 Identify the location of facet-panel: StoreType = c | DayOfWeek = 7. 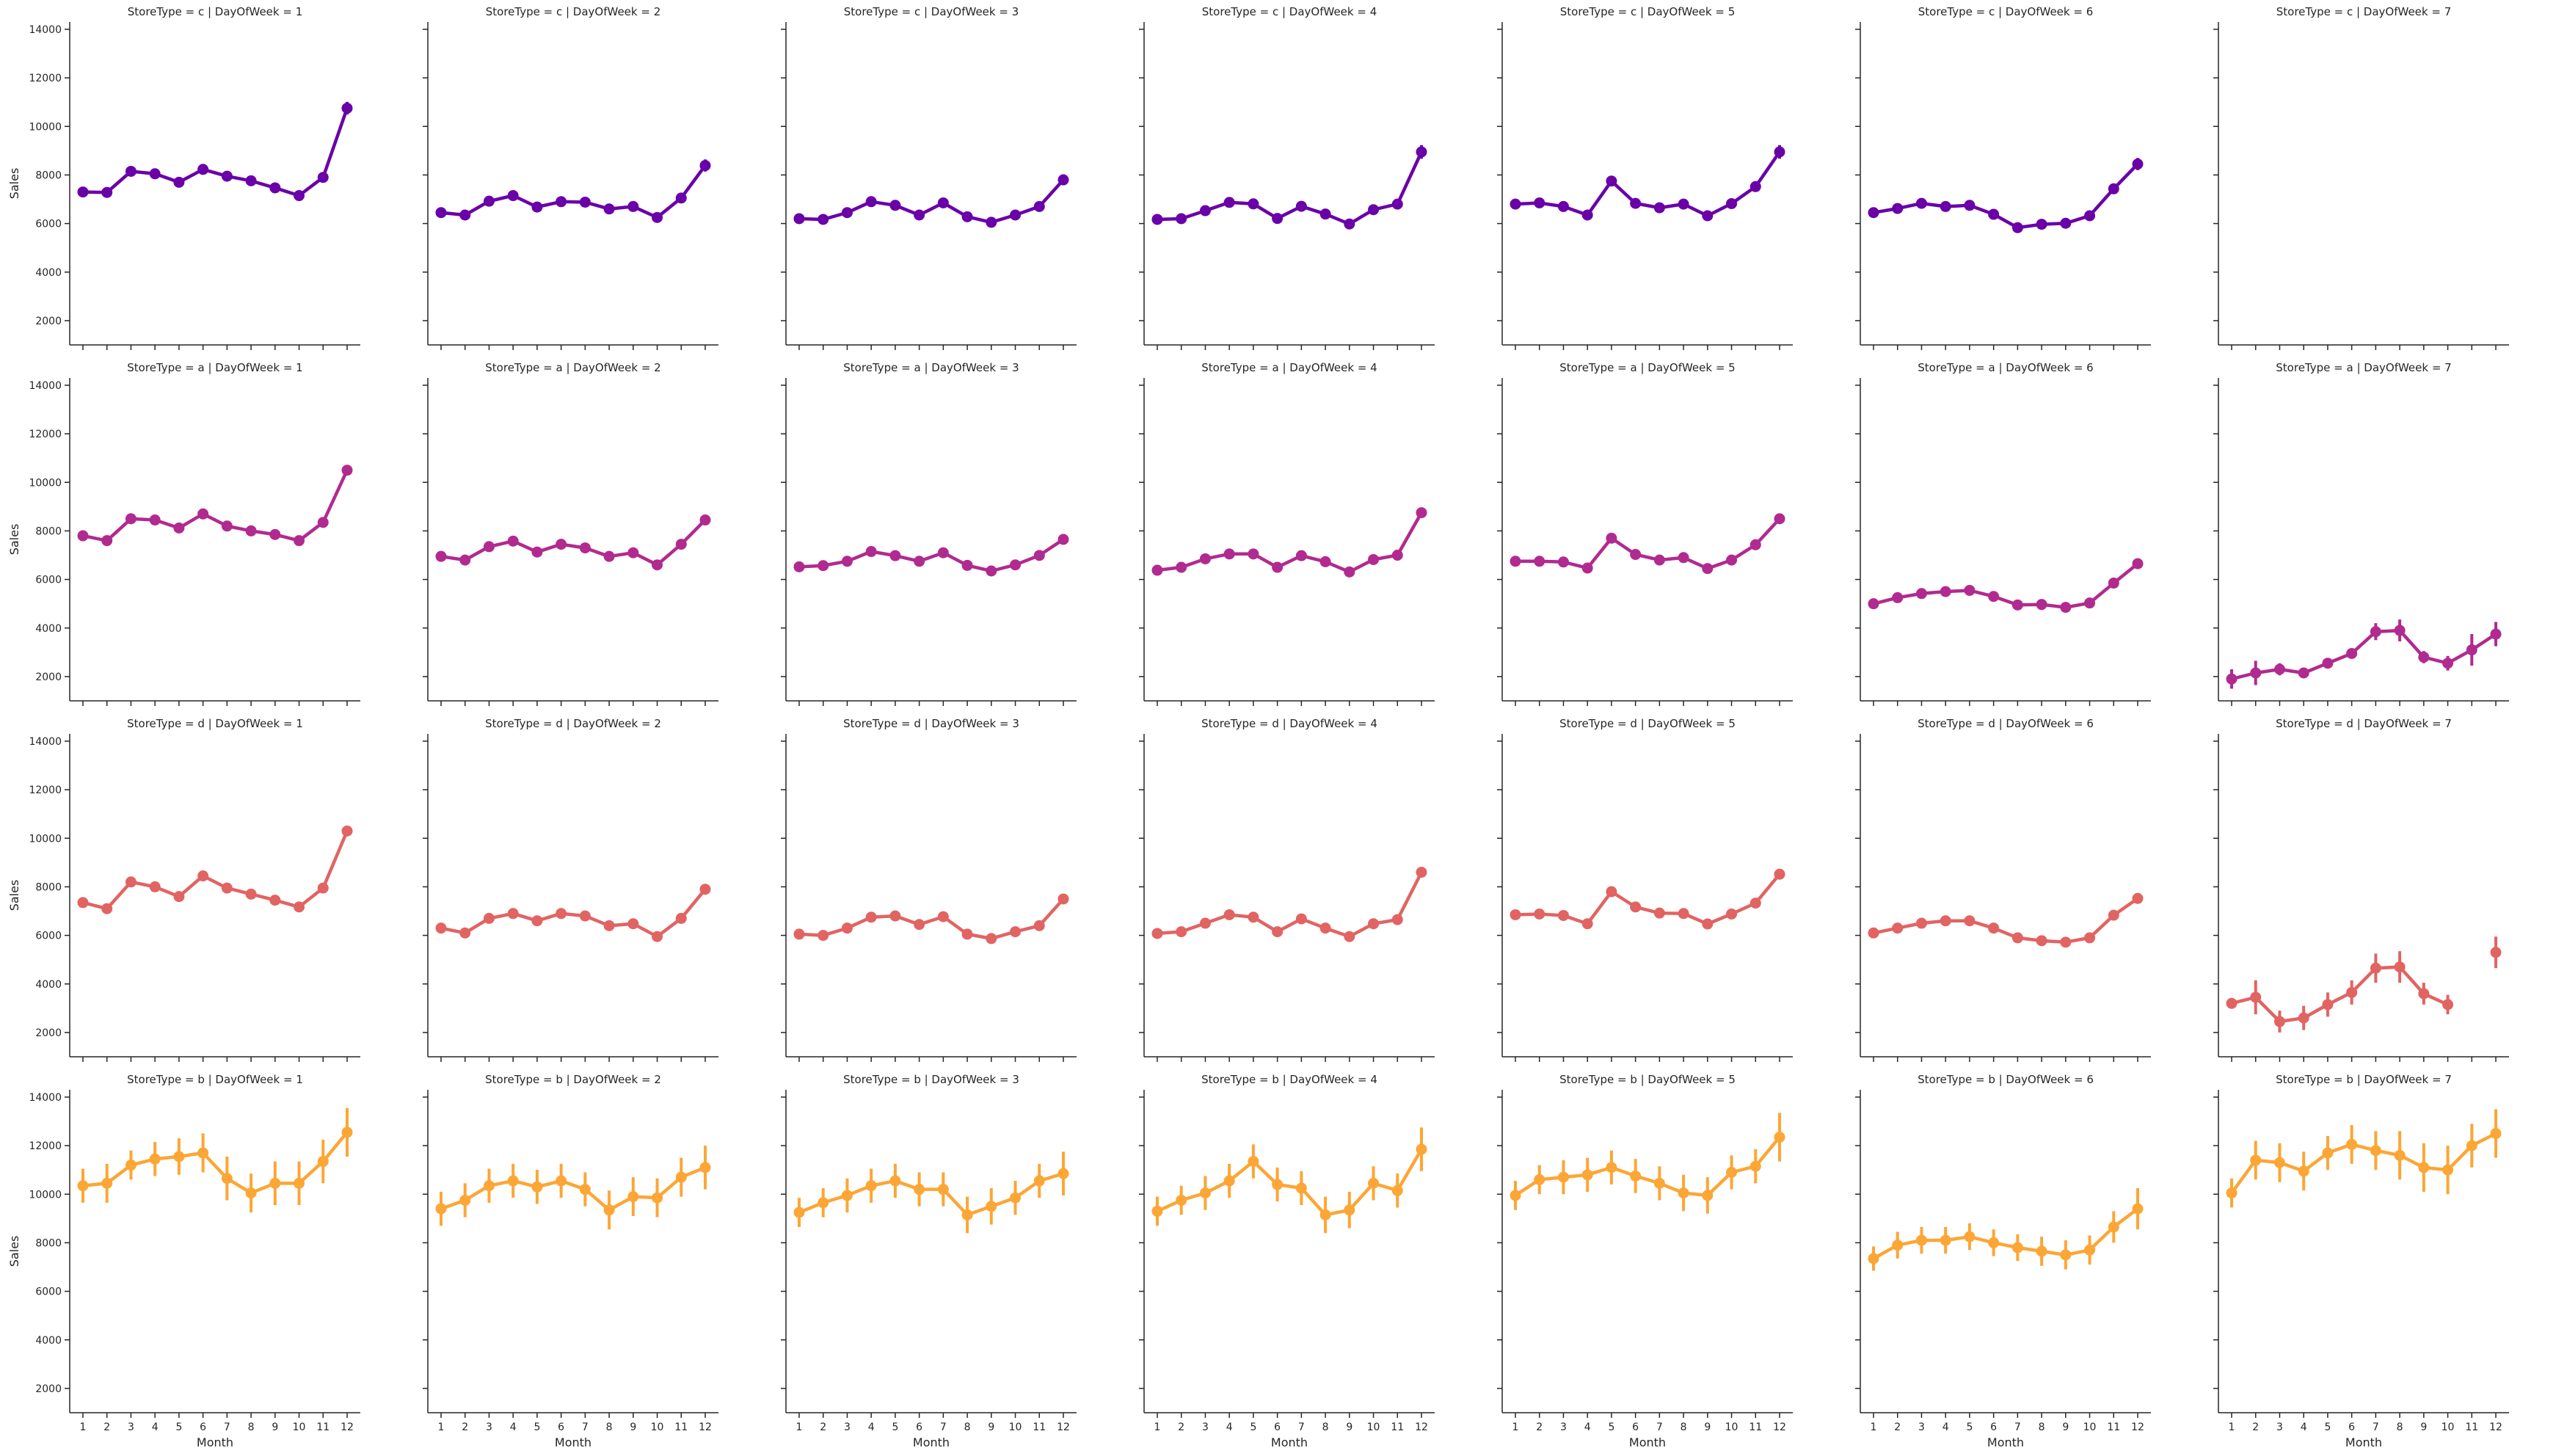
(2361, 178).